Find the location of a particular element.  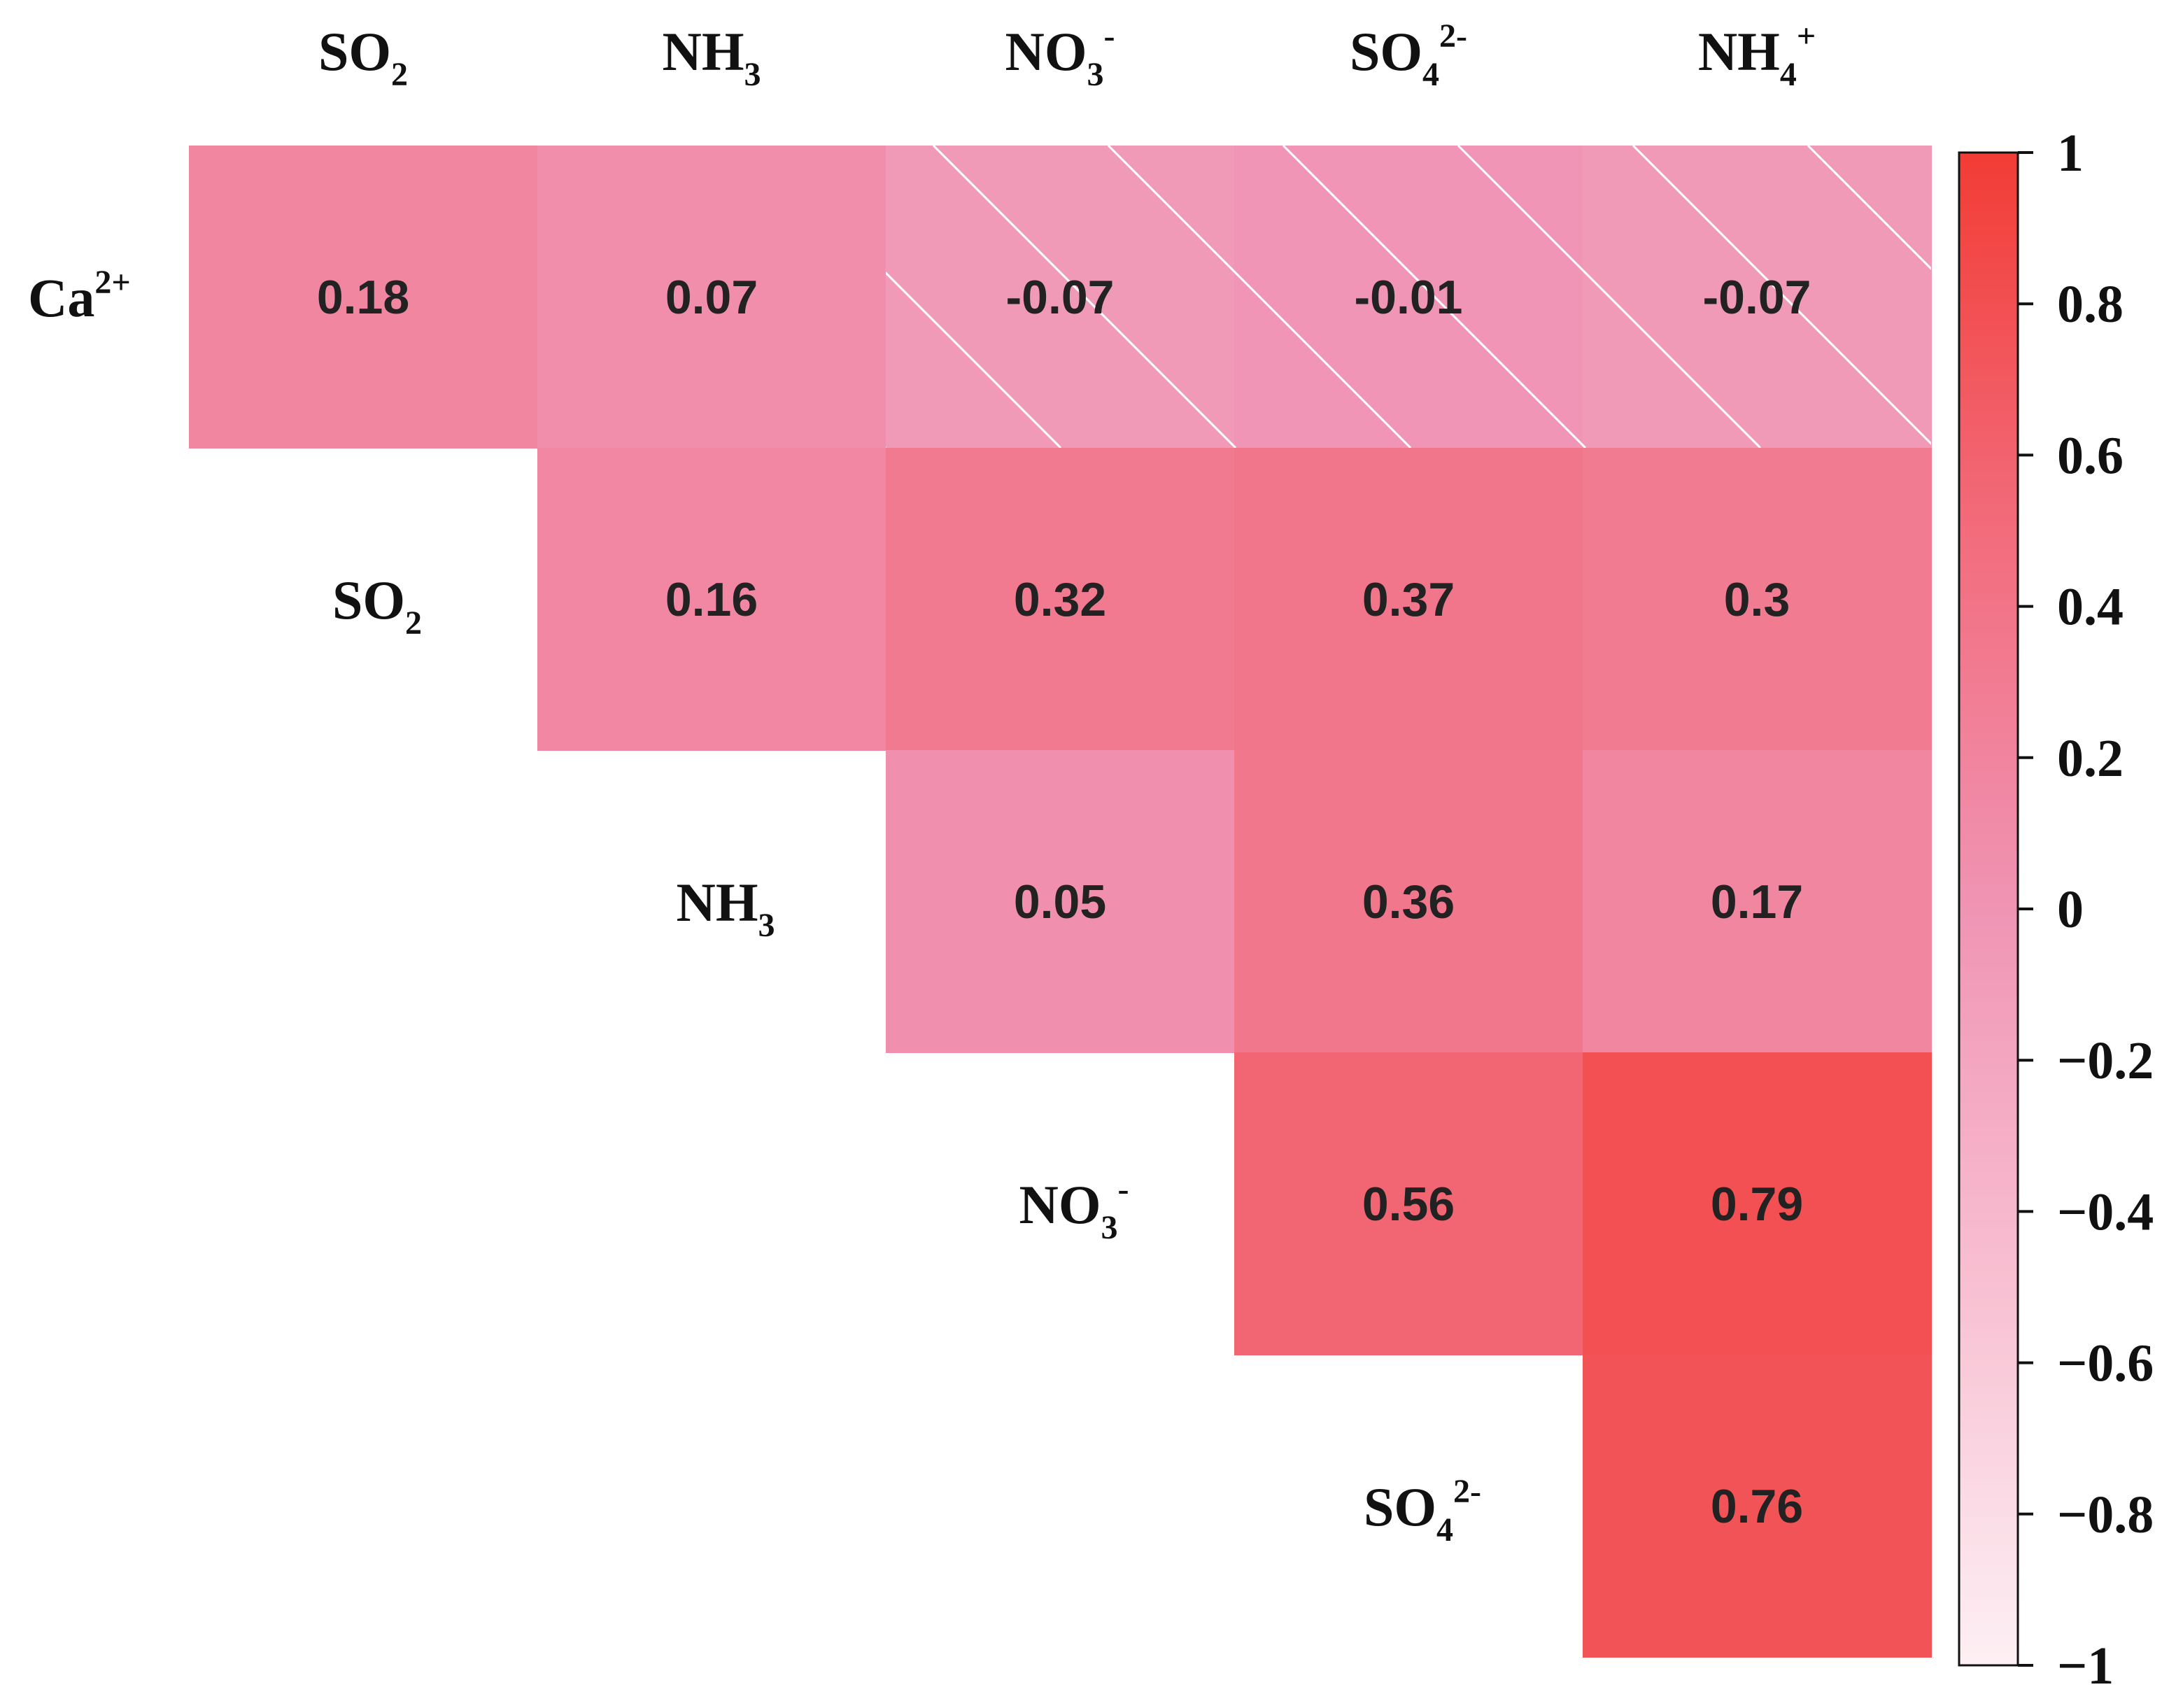

cell-value: 0.17 is located at coordinates (1757, 902).